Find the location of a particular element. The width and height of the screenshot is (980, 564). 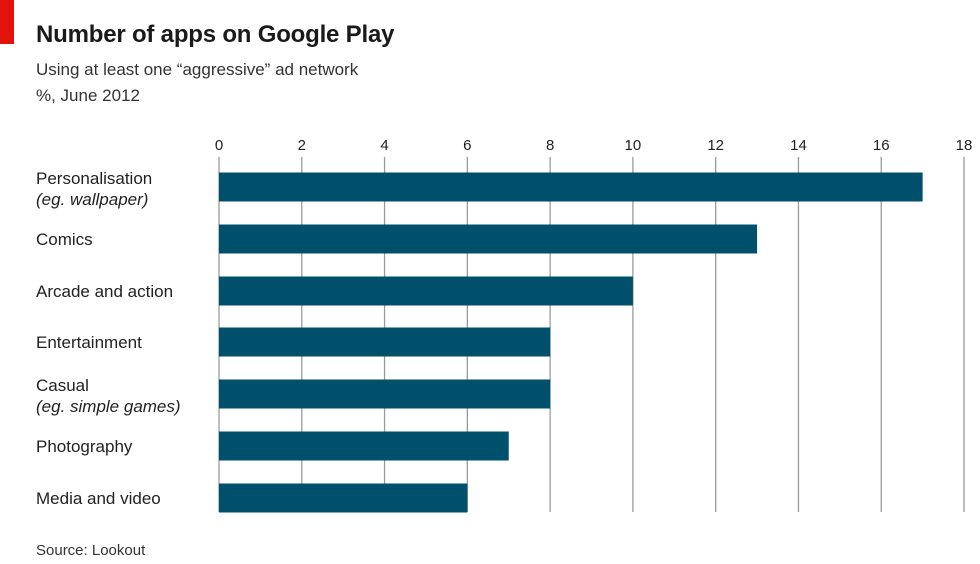

chart-source: Source: Lookout is located at coordinates (91, 550).